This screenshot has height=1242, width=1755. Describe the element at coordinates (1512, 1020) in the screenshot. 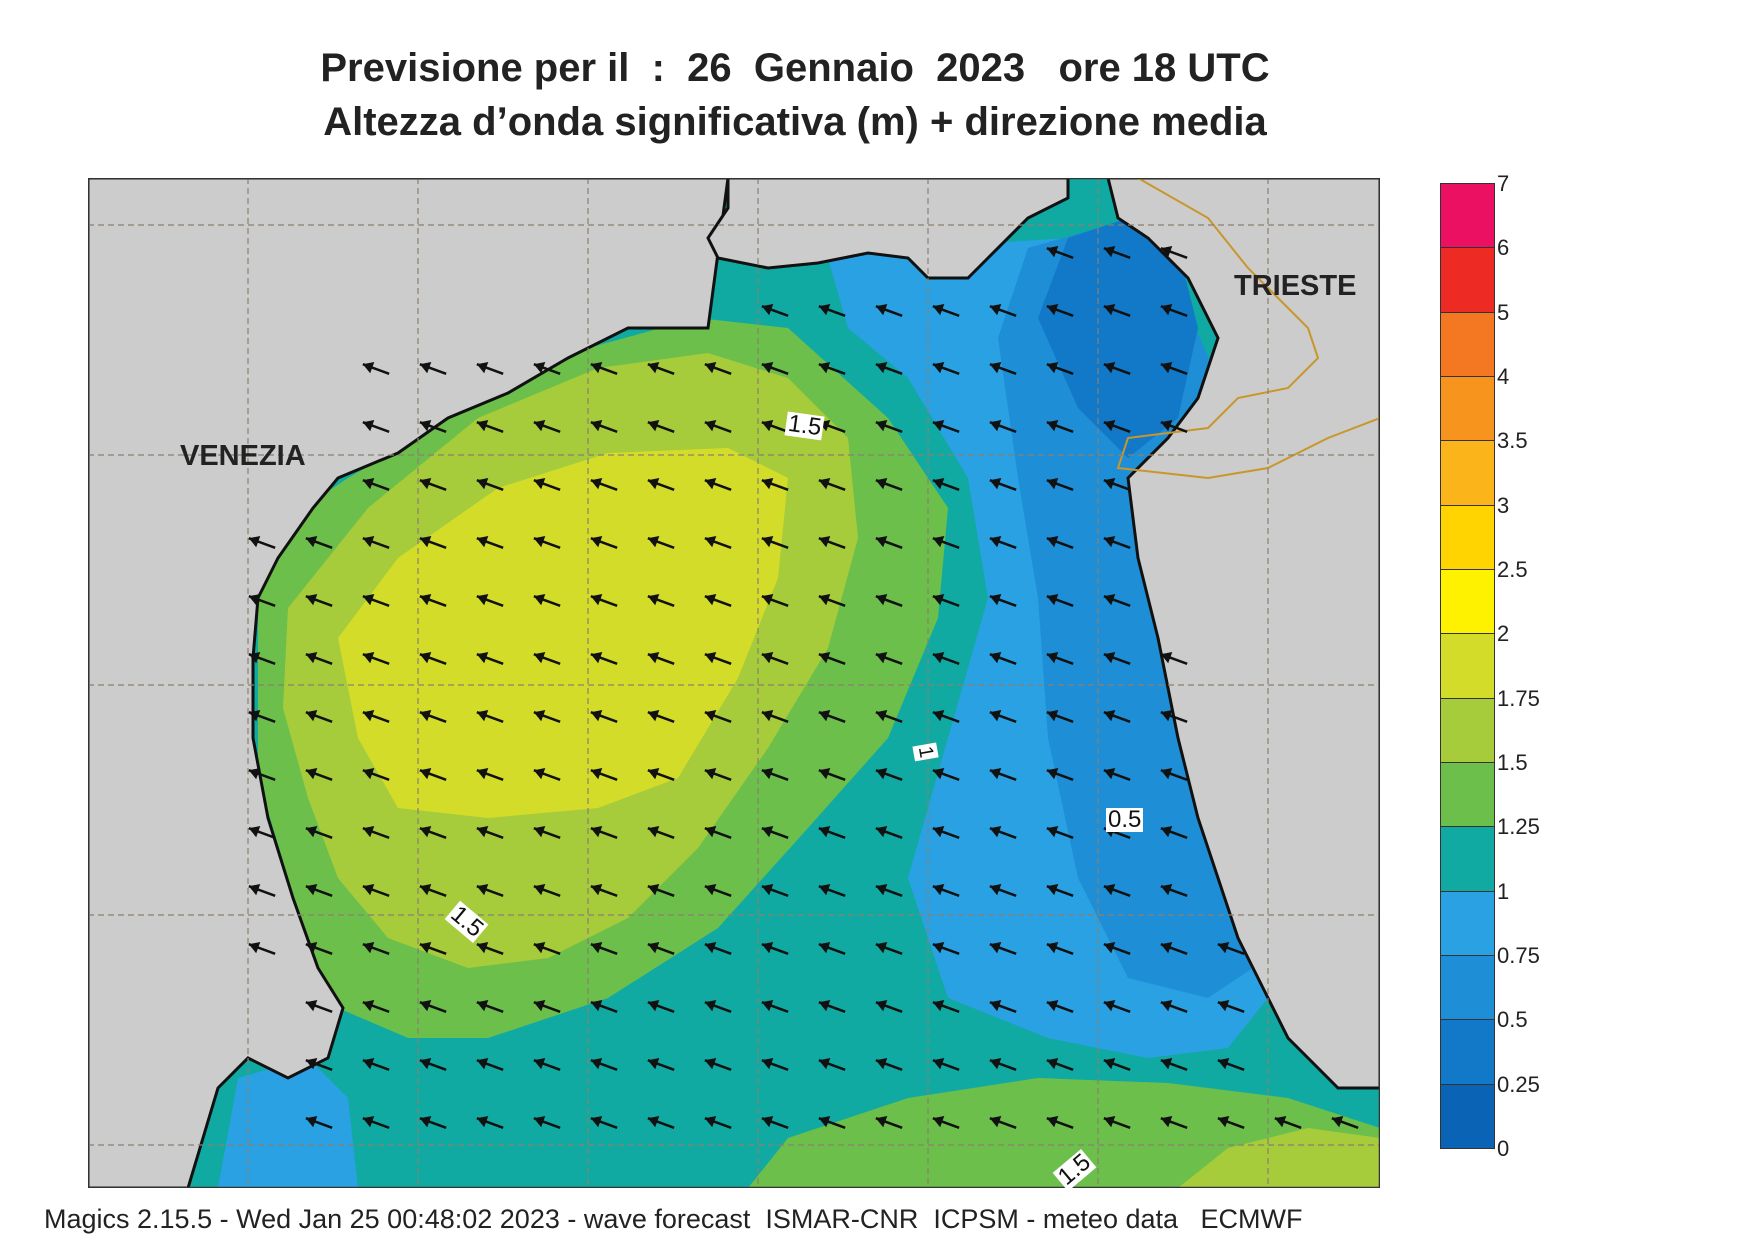

I see `legend-level-label: 0.5` at that location.